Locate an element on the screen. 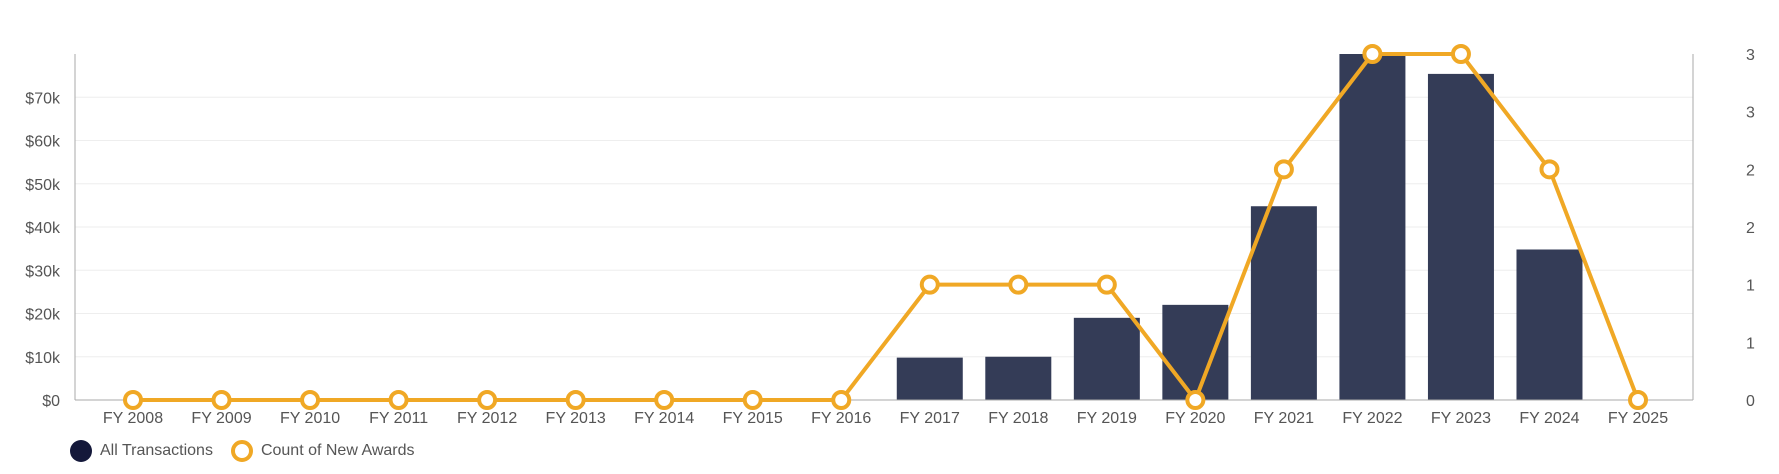  bar-fy-2021 is located at coordinates (1283, 303).